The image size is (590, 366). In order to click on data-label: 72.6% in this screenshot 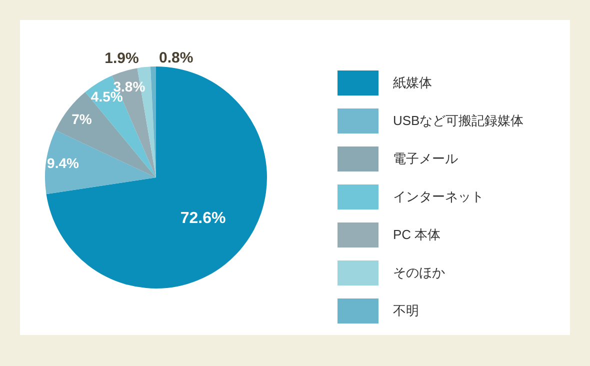, I will do `click(203, 218)`.